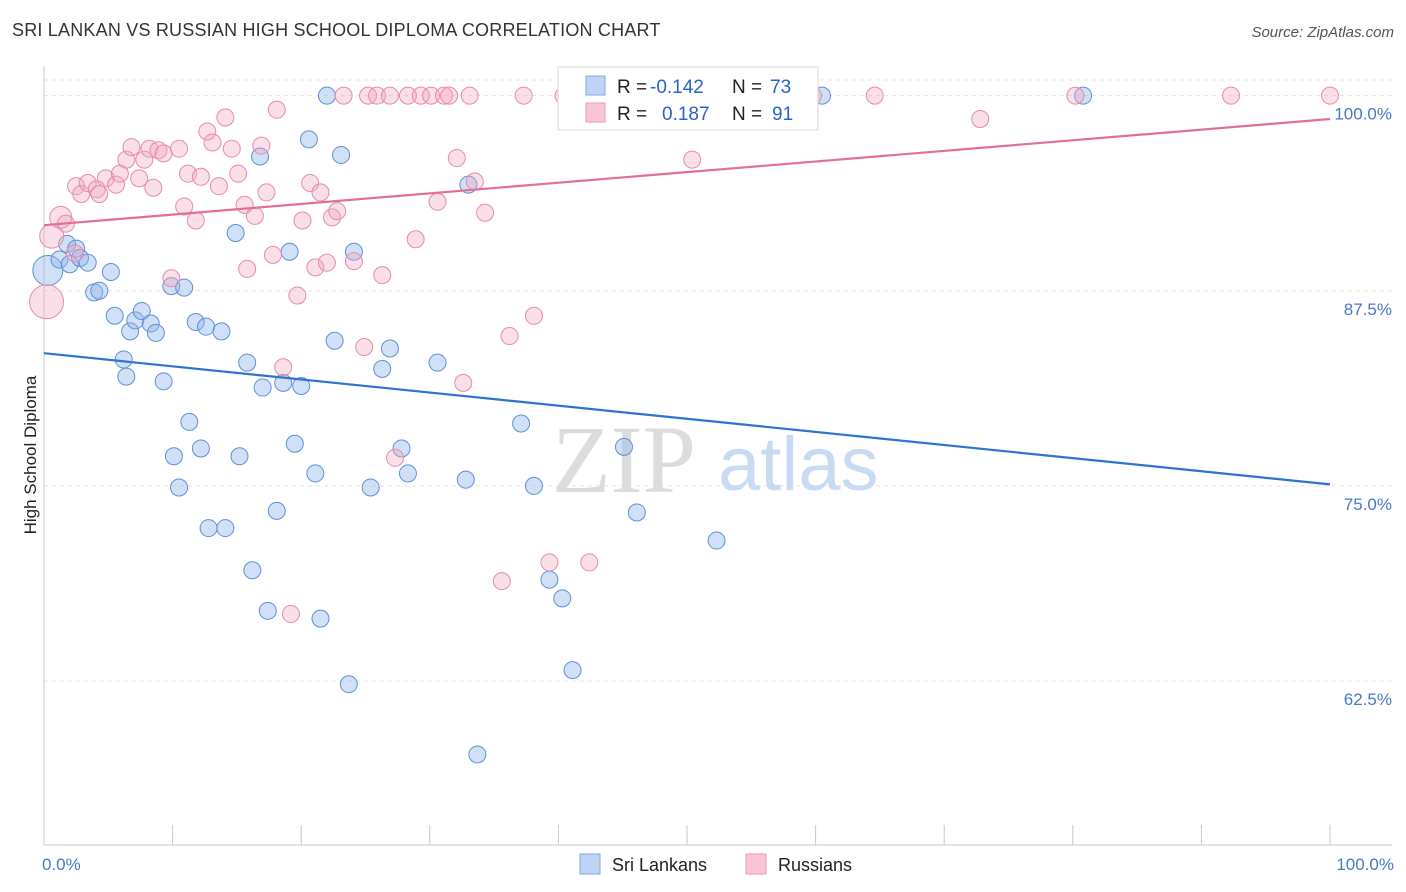 The image size is (1406, 892). I want to click on legend-r-value-sri: -0.142, so click(677, 87).